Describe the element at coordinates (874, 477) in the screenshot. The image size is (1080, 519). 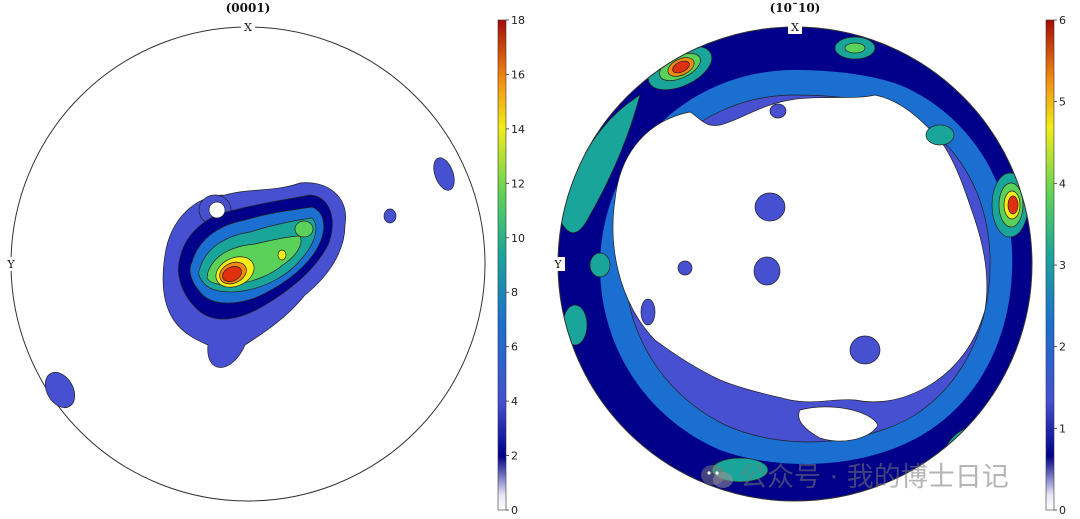
I see `watermark-text: 公众号 · 我的博士日记` at that location.